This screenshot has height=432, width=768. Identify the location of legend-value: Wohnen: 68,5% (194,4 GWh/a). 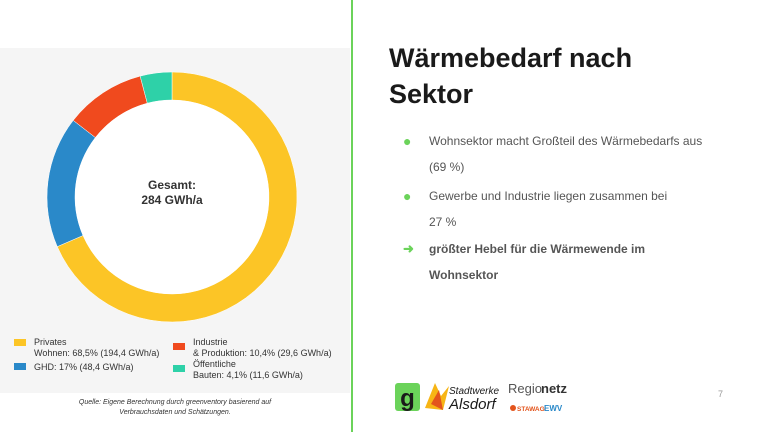
(97, 353).